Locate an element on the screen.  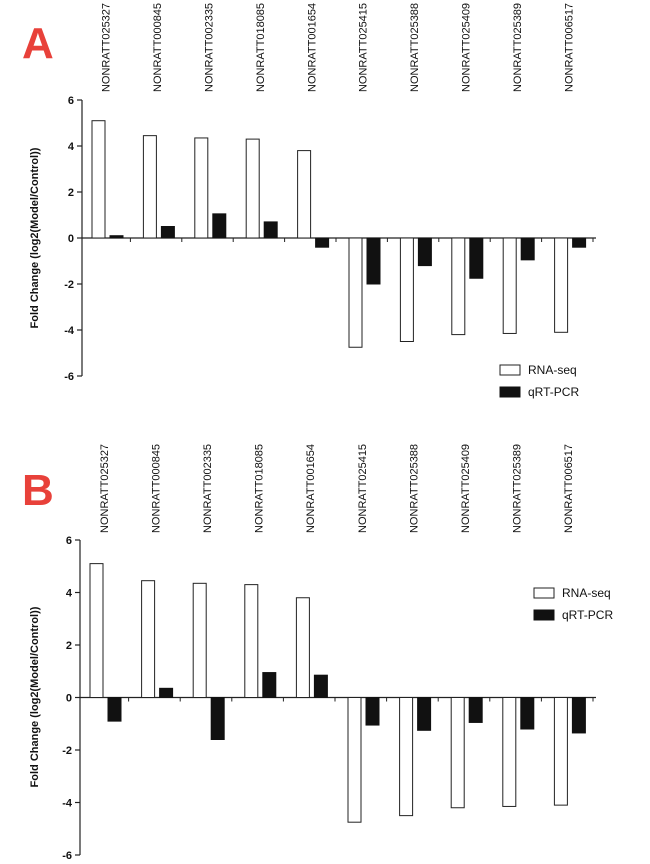
legend-a: RNA-seq qRT-PCR is located at coordinates (539, 381).